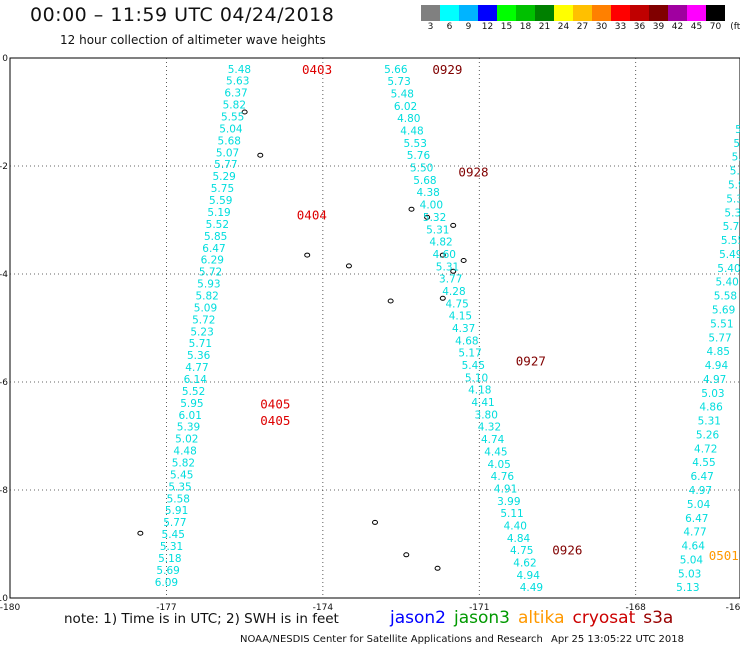  Describe the element at coordinates (223, 177) in the screenshot. I see `wave-height-value: 5.29` at that location.